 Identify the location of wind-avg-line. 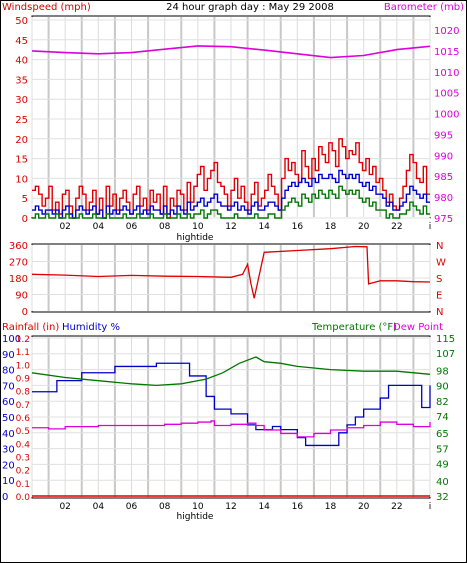
(231, 194).